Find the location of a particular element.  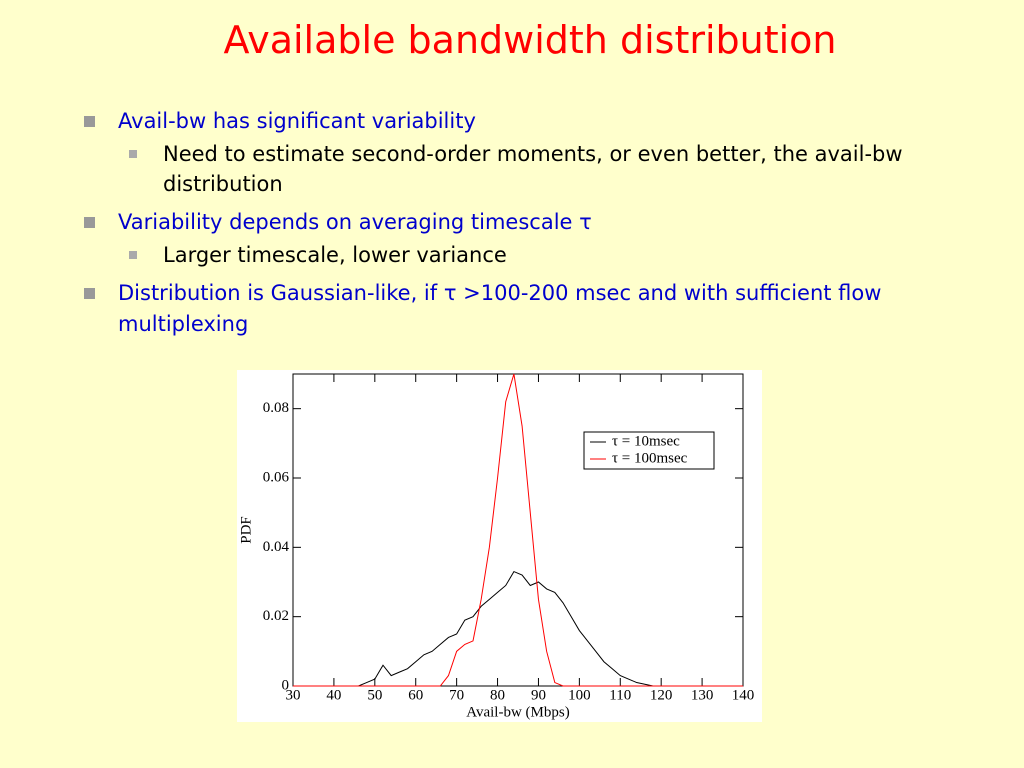

legend-box is located at coordinates (649, 450).